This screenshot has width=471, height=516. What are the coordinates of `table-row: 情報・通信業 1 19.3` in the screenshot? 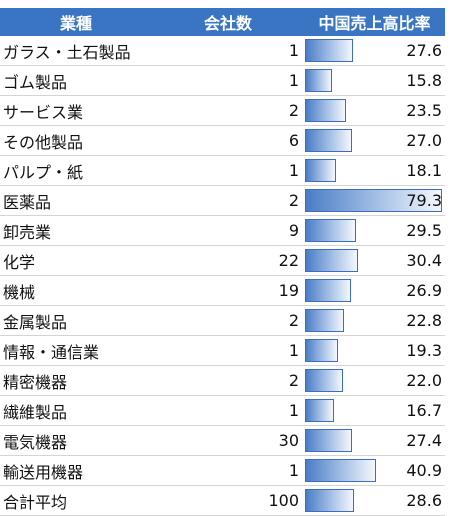 It's located at (222, 351).